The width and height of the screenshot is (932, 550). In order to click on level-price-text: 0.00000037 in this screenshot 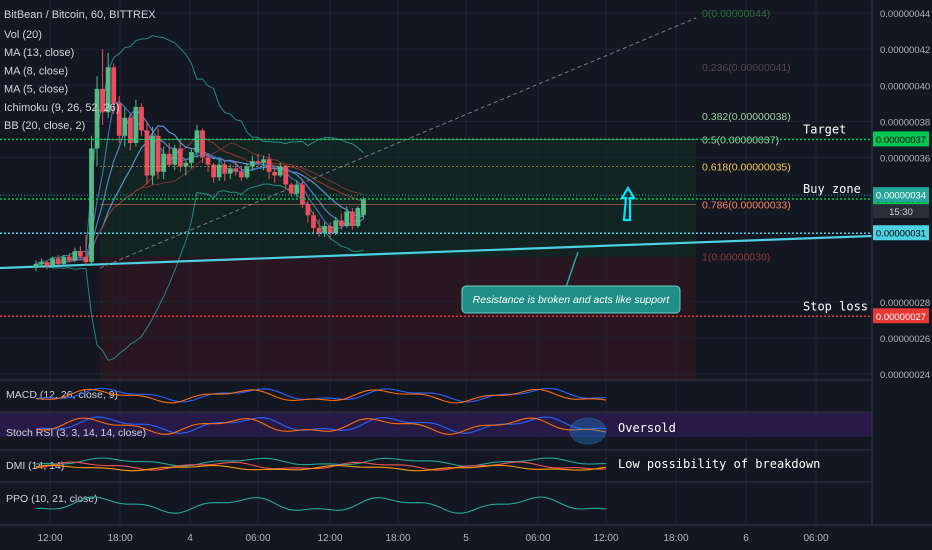, I will do `click(901, 140)`.